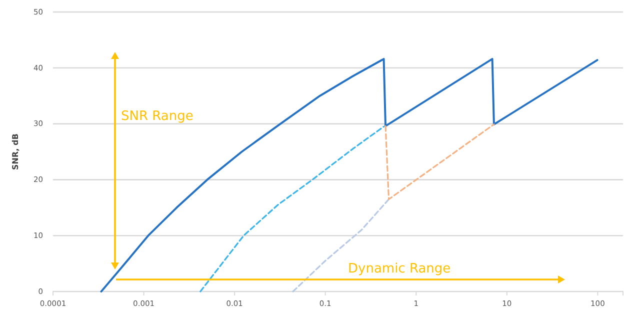 Image resolution: width=641 pixels, height=321 pixels. Describe the element at coordinates (399, 269) in the screenshot. I see `annotation: Dynamic Range` at that location.